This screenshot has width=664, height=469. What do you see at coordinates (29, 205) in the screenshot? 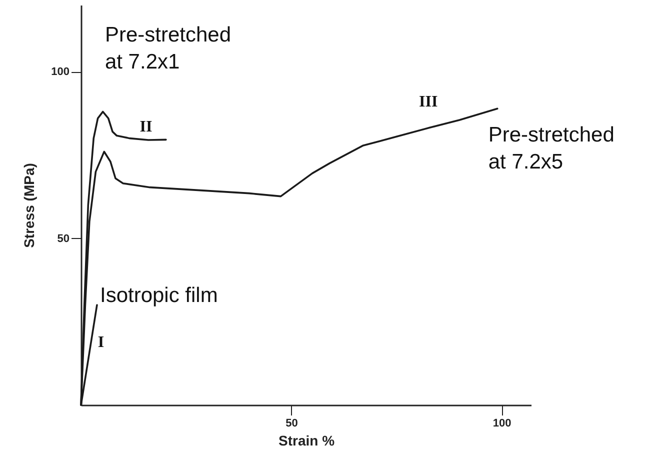
I see `y-axis-title: Stress (MPa)` at bounding box center [29, 205].